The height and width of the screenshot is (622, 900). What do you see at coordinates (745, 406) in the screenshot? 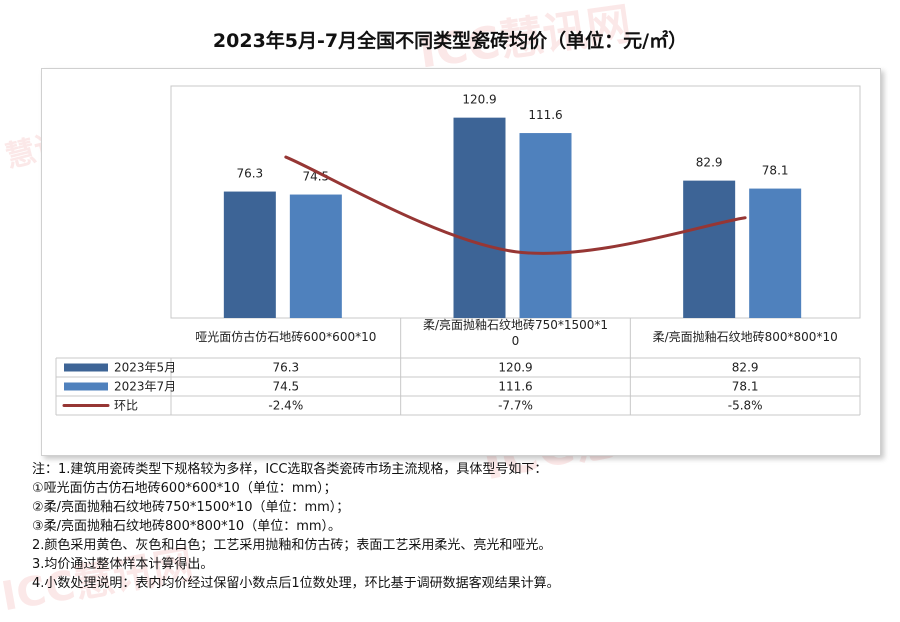
I see `table-cell-value: -5.8%` at bounding box center [745, 406].